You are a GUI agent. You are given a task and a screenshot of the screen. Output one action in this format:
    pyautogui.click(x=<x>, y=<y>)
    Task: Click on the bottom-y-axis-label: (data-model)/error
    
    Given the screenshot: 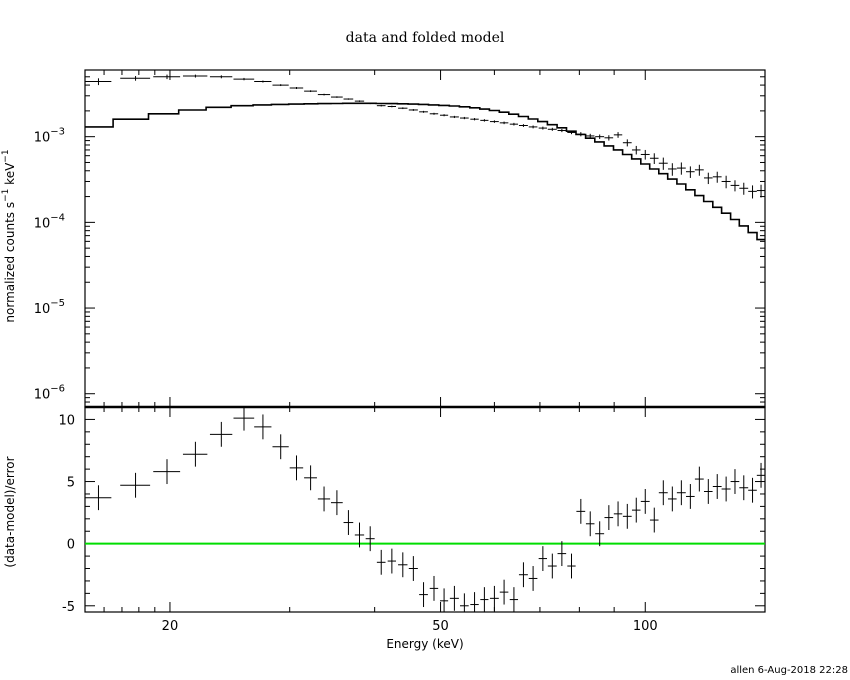 What is the action you would take?
    pyautogui.click(x=10, y=511)
    